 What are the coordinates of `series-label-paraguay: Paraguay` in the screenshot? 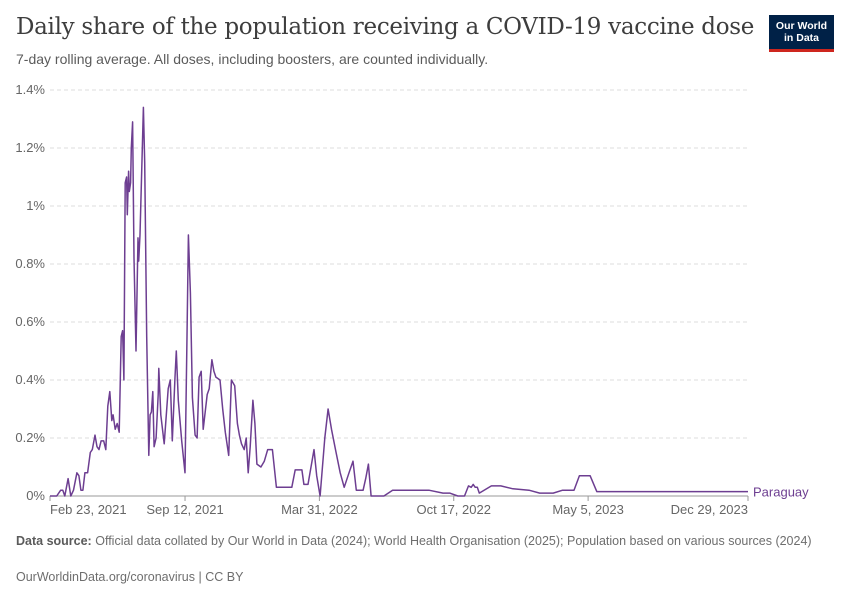 It's located at (781, 492).